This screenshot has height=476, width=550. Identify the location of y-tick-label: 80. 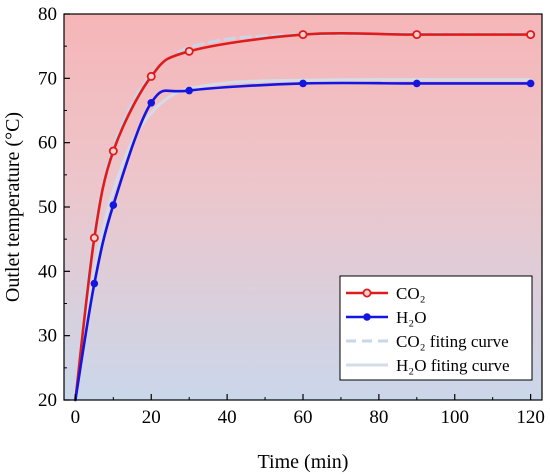
(47, 14).